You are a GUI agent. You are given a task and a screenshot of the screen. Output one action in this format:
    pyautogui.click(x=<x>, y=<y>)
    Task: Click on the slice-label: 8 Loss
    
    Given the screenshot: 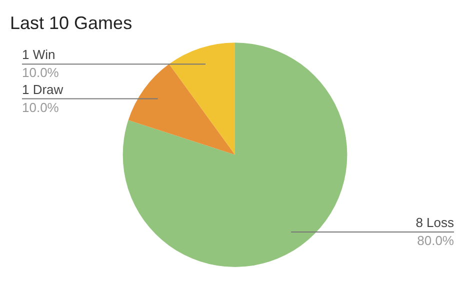 What is the action you would take?
    pyautogui.click(x=435, y=222)
    